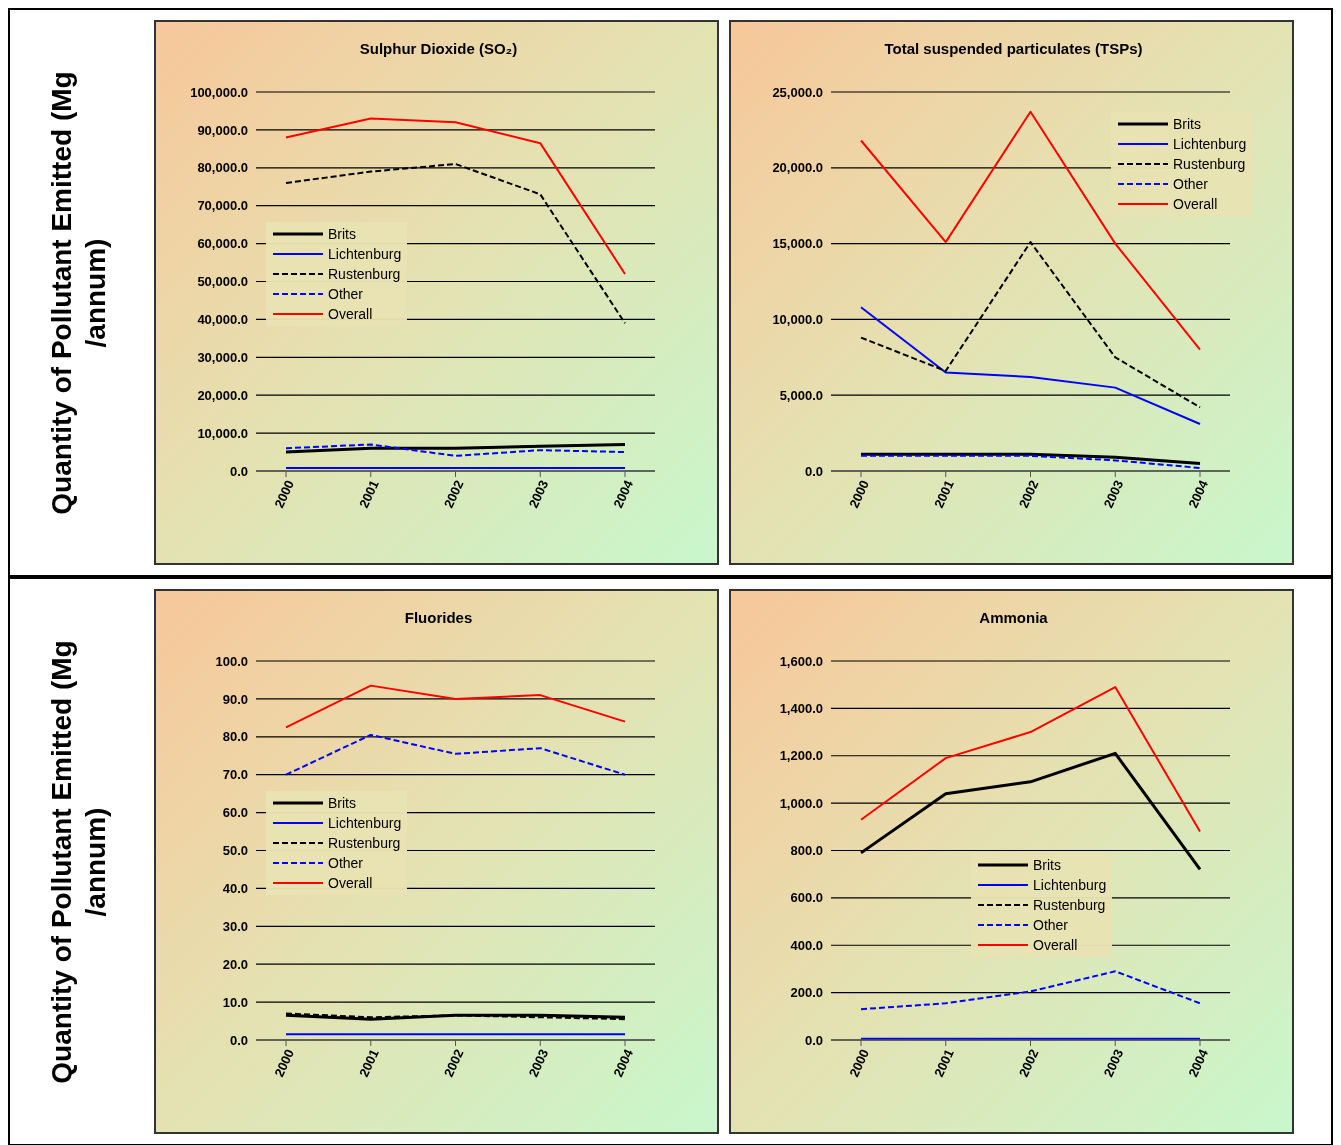 The image size is (1341, 1145). I want to click on y-tick-label: 400.0, so click(806, 945).